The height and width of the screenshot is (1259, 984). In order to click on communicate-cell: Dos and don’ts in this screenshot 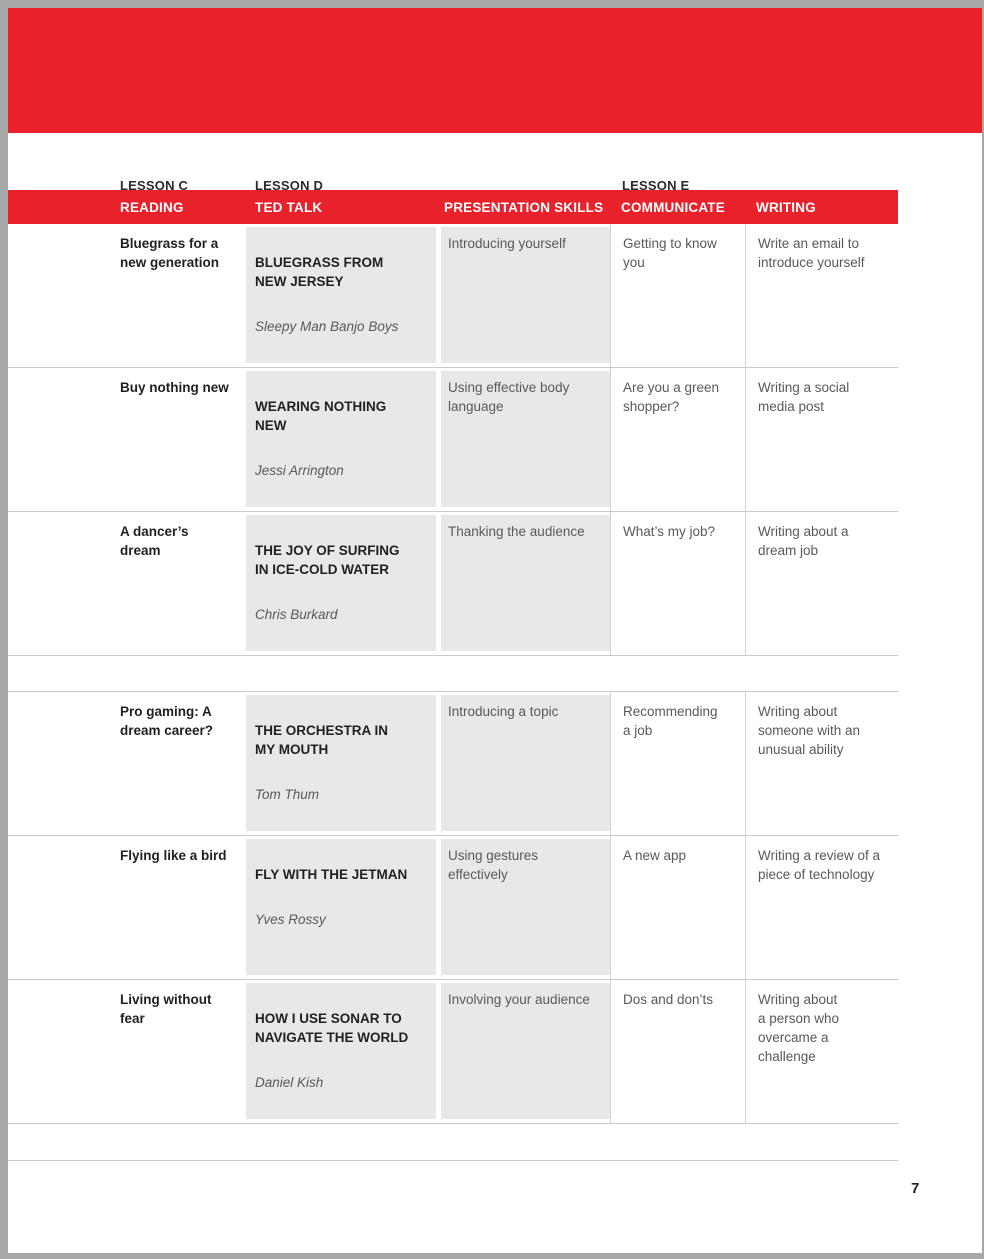, I will do `click(677, 1051)`.